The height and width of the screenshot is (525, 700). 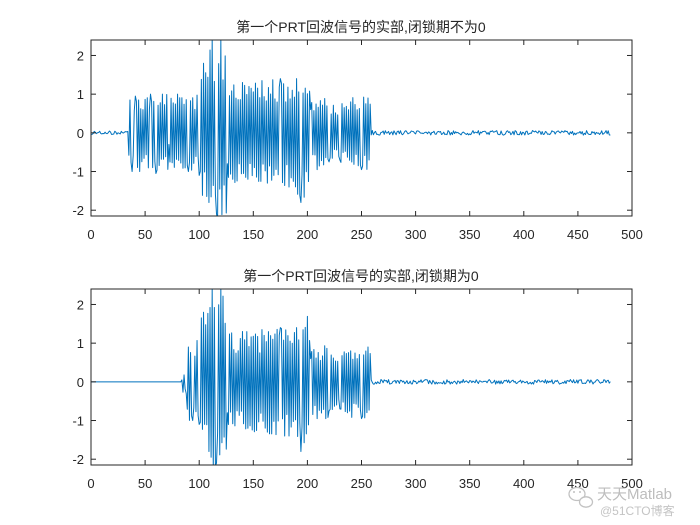 I want to click on watermark-source: @51CTO博客, so click(x=637, y=510).